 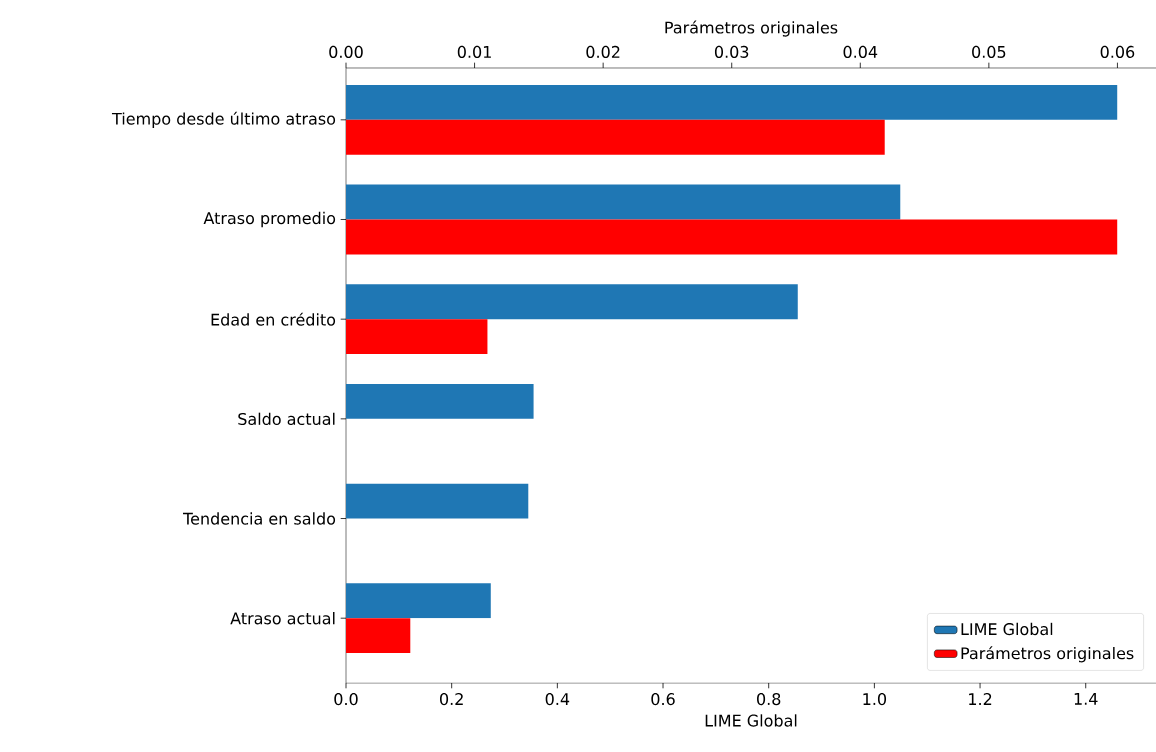 I want to click on x-tick-label: 0.4, so click(x=557, y=699).